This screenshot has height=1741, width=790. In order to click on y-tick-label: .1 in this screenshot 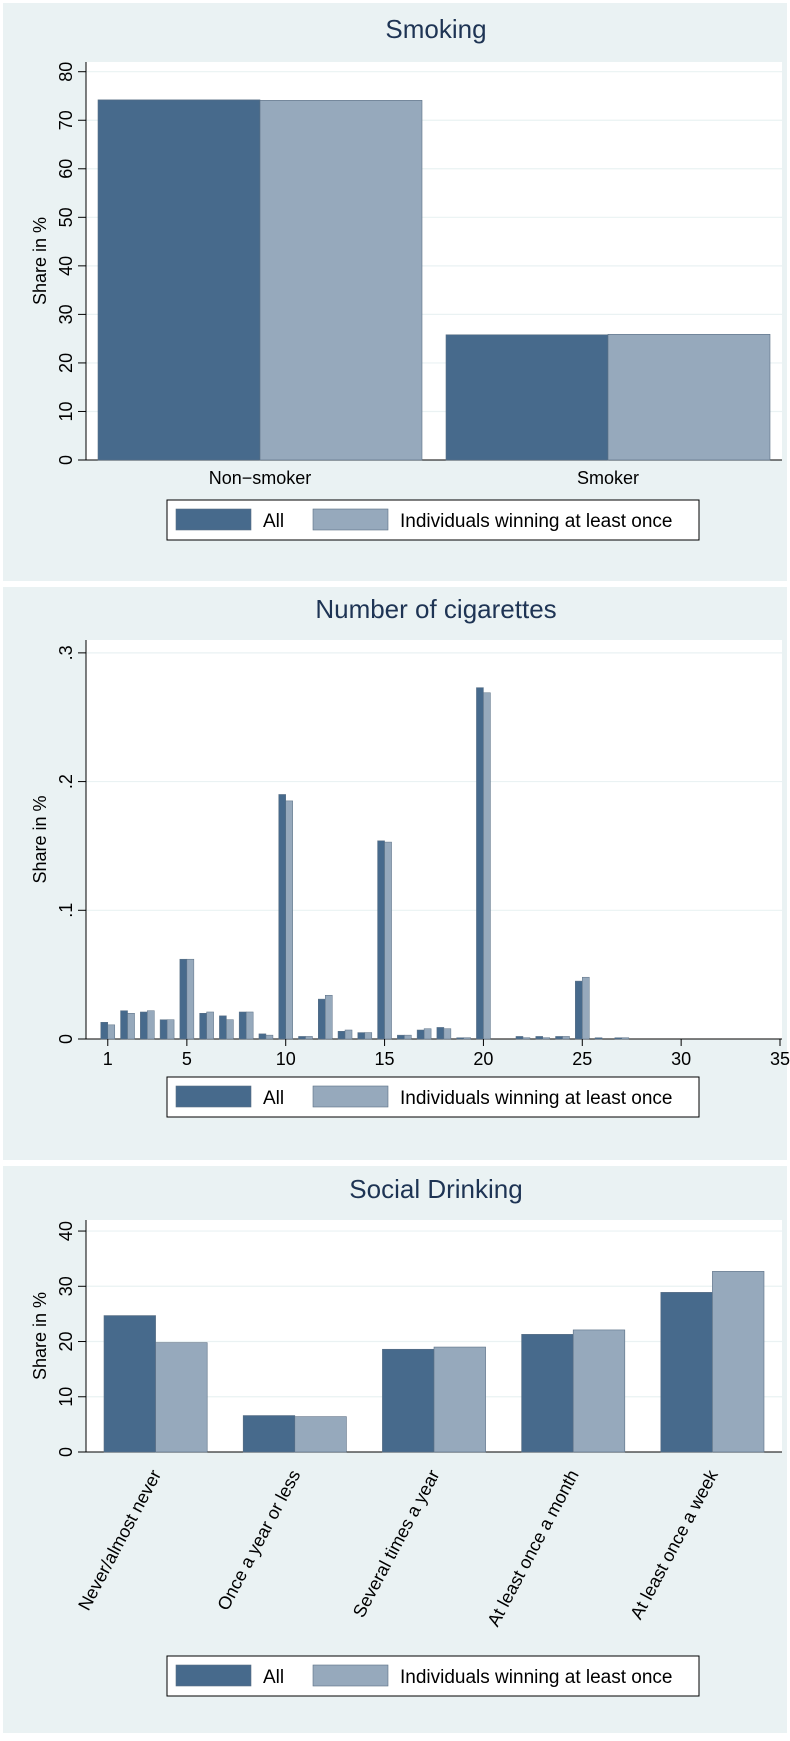, I will do `click(66, 910)`.